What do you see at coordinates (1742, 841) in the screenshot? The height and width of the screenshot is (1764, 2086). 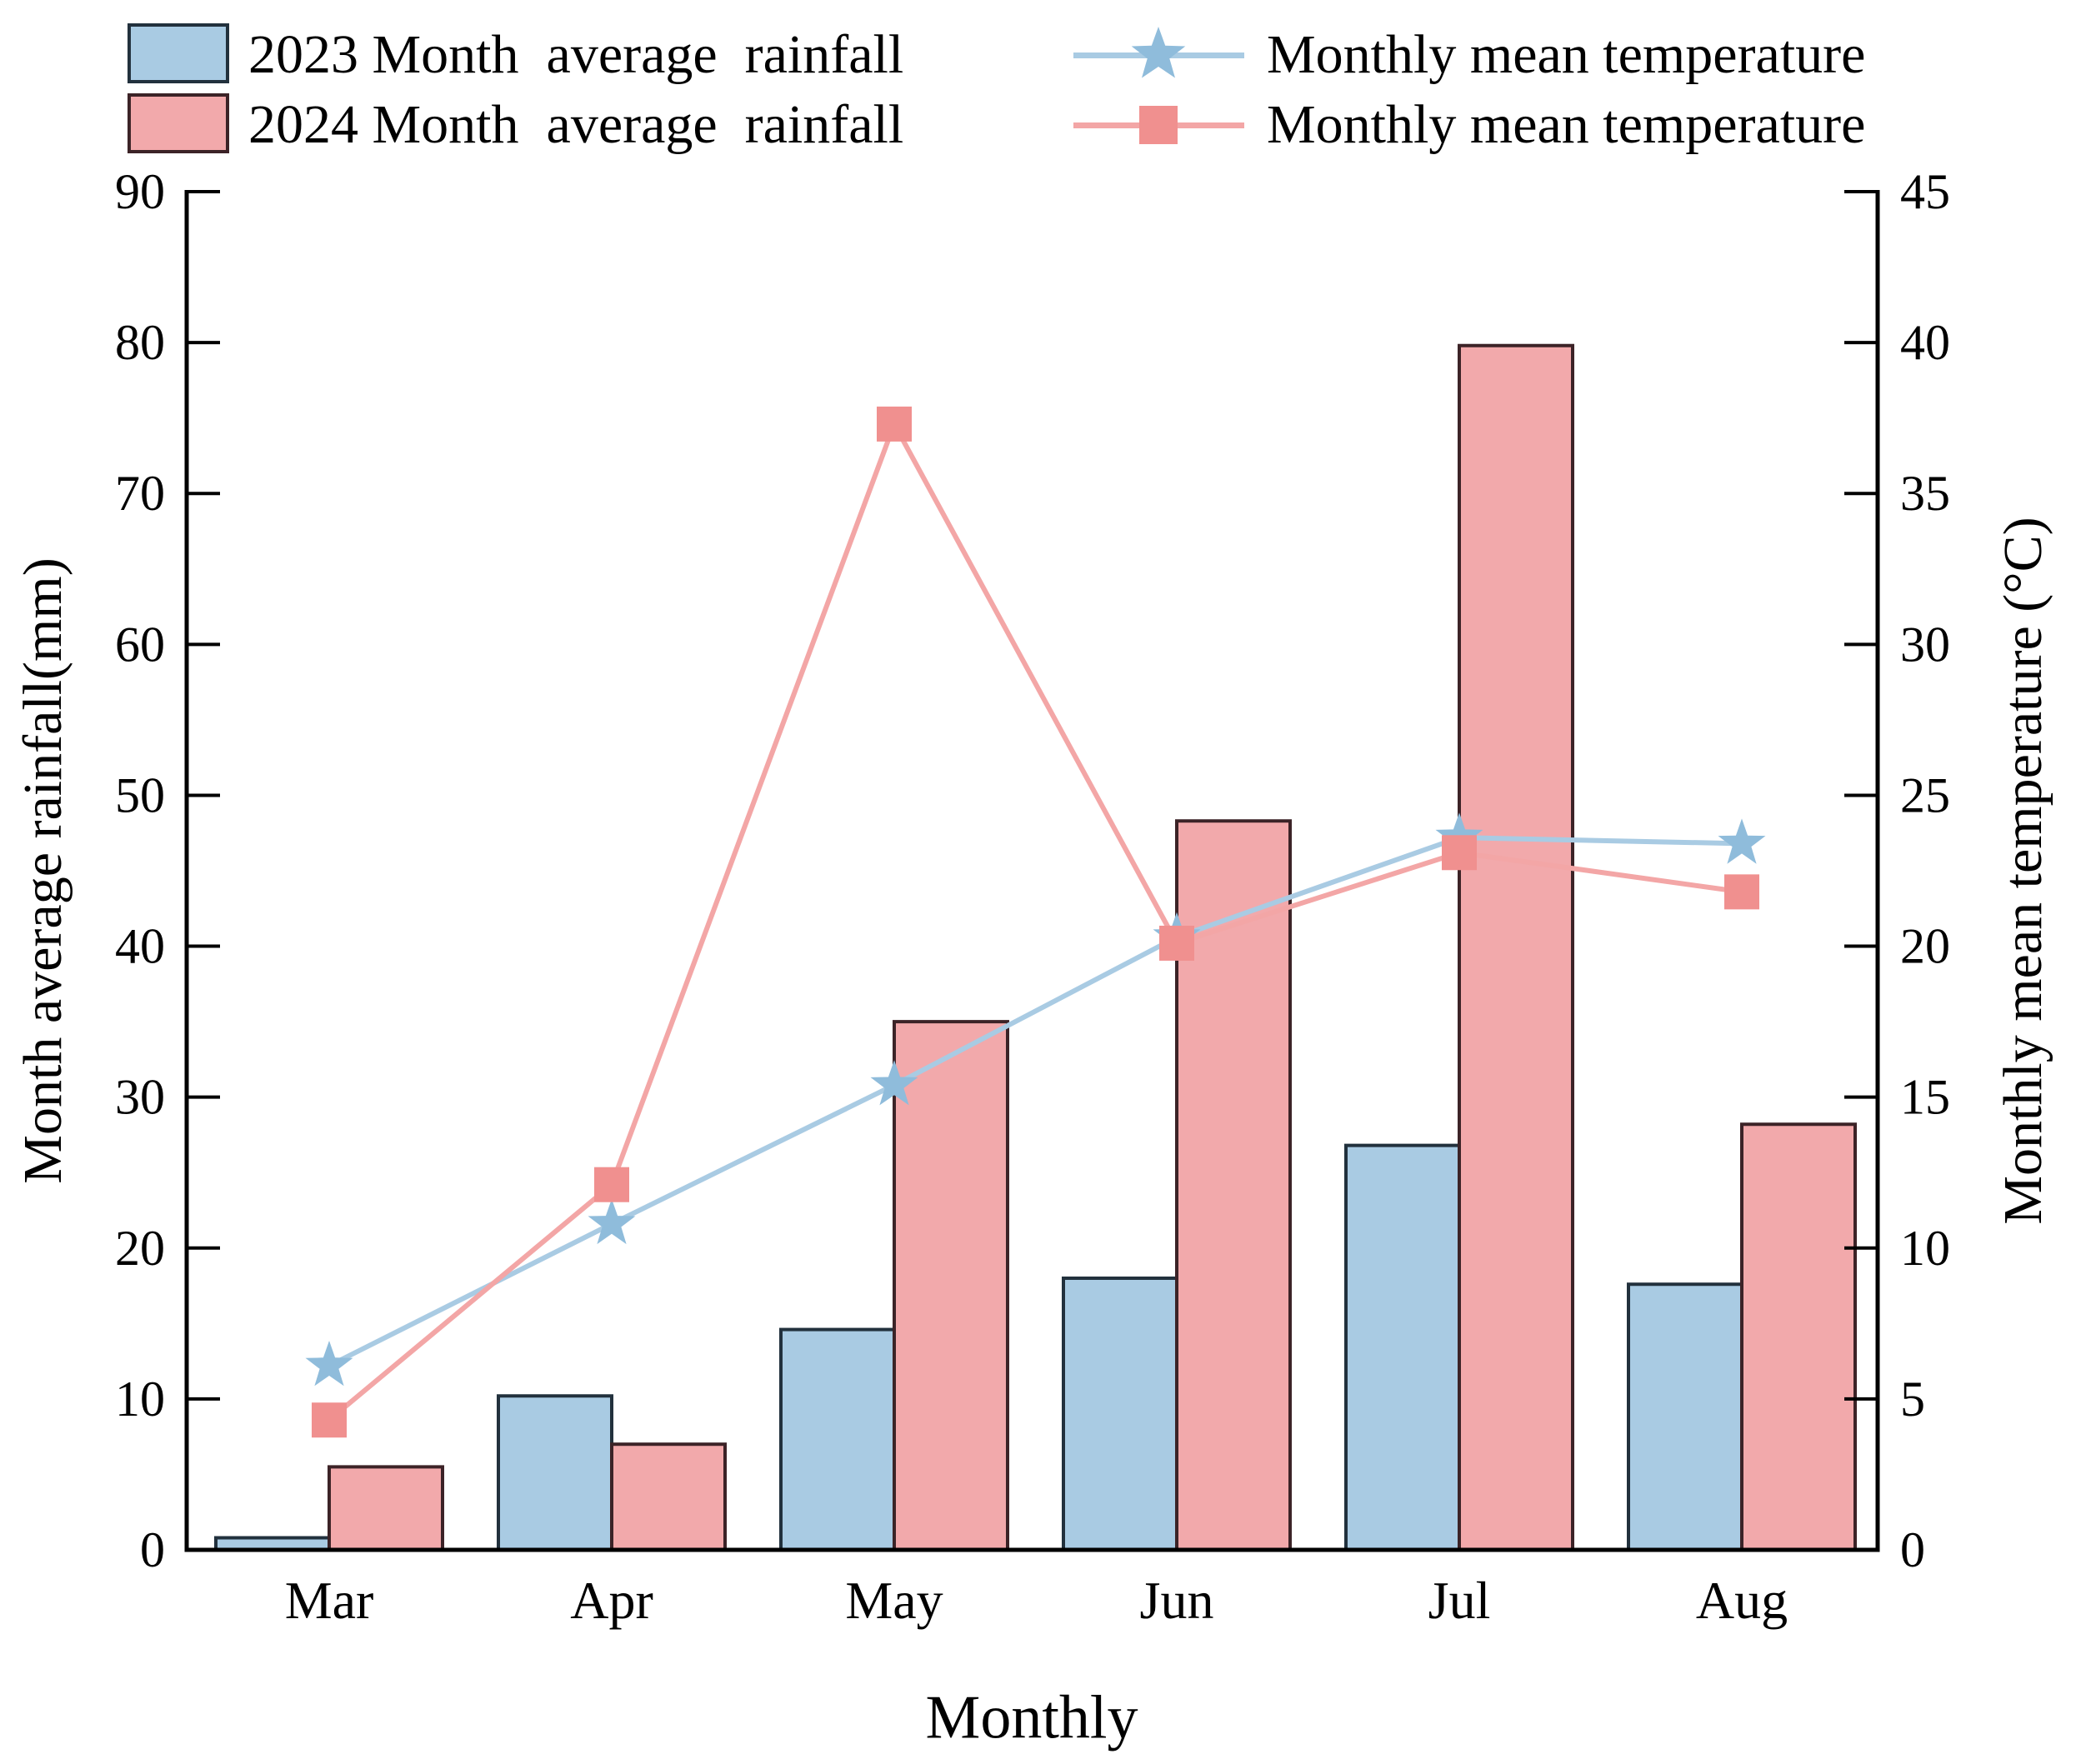 I see `star-marker-2023-aug` at bounding box center [1742, 841].